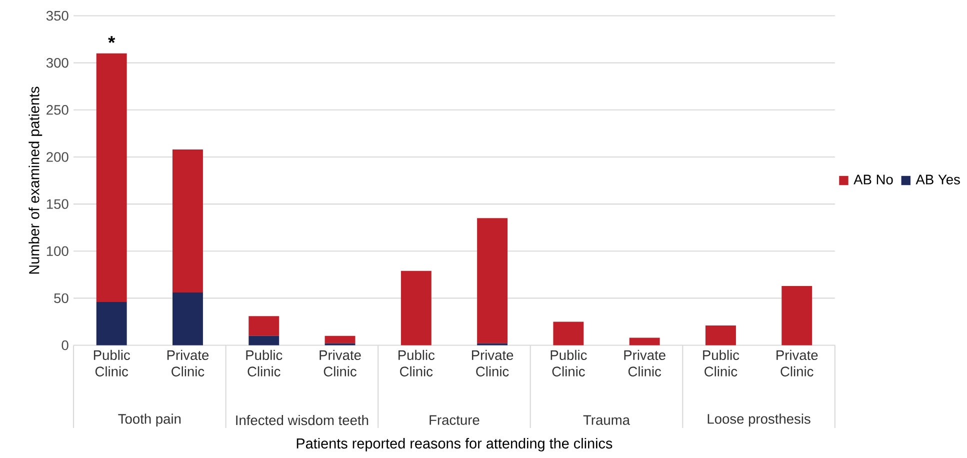 This screenshot has width=967, height=458. What do you see at coordinates (112, 39) in the screenshot?
I see `annotation: *` at bounding box center [112, 39].